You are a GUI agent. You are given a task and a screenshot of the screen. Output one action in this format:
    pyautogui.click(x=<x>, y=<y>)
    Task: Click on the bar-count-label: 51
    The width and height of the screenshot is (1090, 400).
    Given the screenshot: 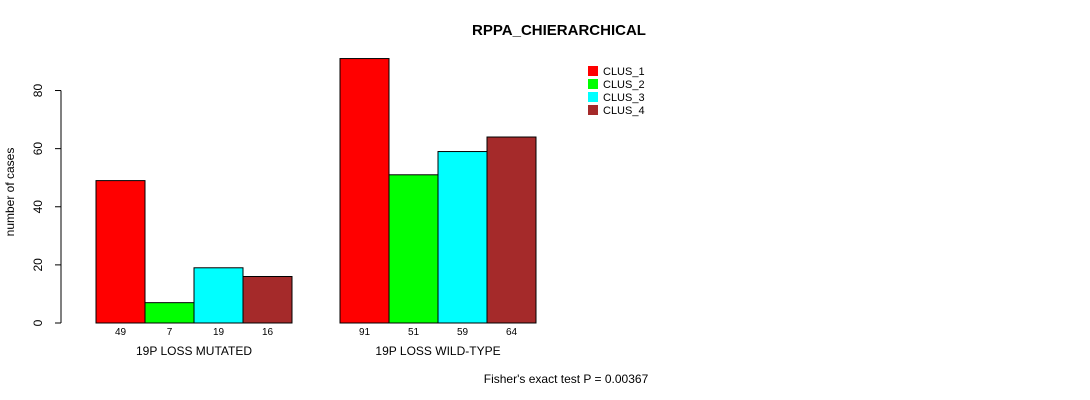 What is the action you would take?
    pyautogui.click(x=414, y=332)
    